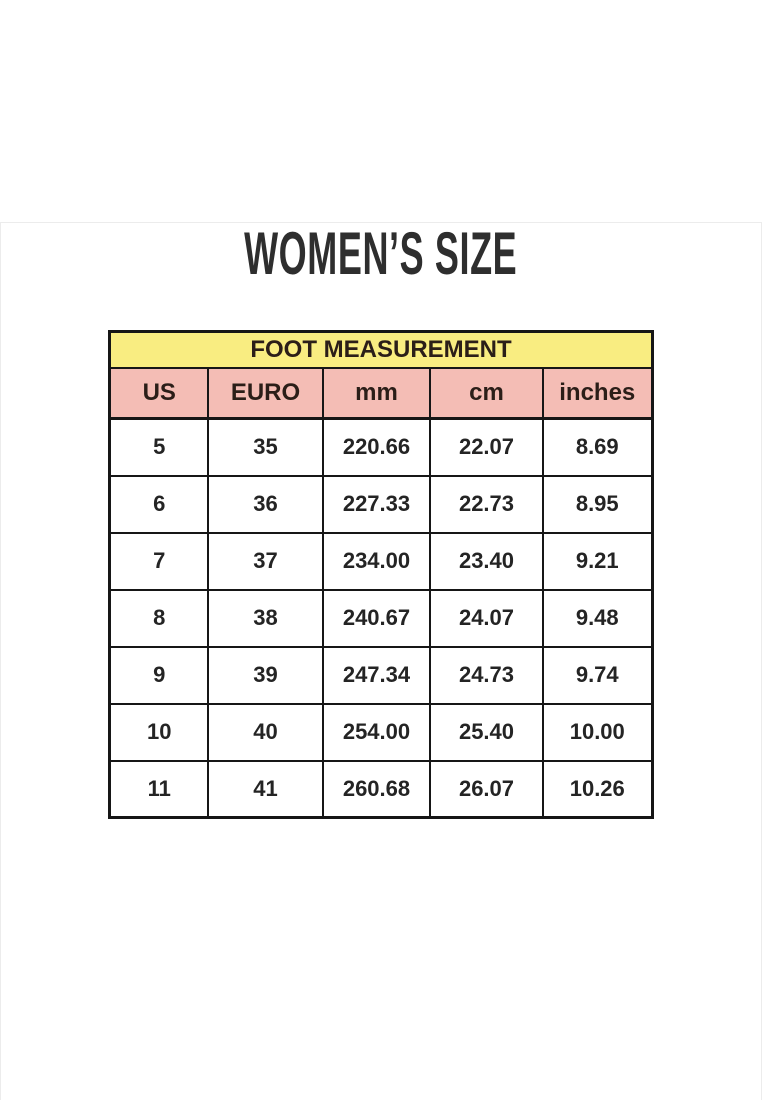 This screenshot has width=762, height=1100. What do you see at coordinates (486, 561) in the screenshot?
I see `table-cell: 23.40` at bounding box center [486, 561].